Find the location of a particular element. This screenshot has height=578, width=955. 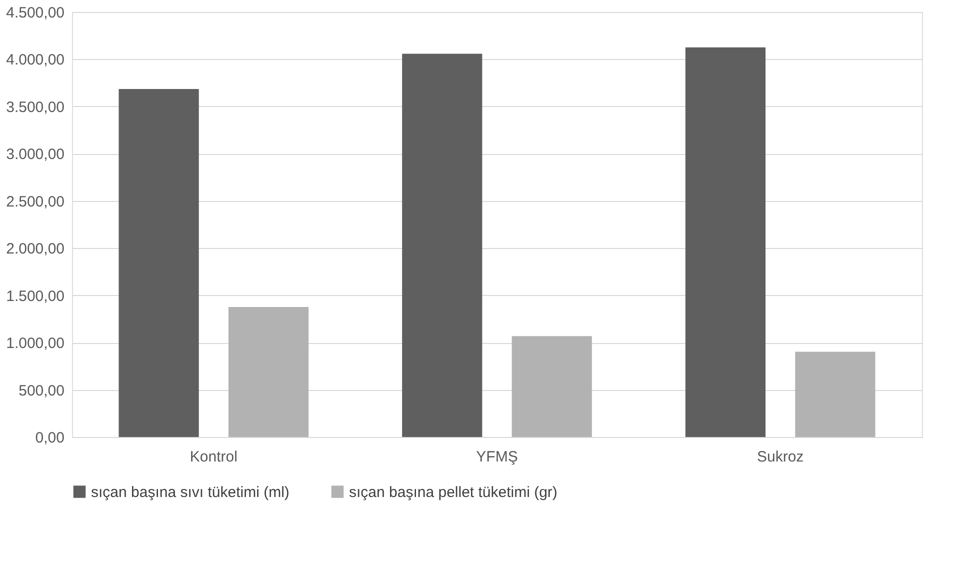

y-tick-label: 0,00 is located at coordinates (49, 438).